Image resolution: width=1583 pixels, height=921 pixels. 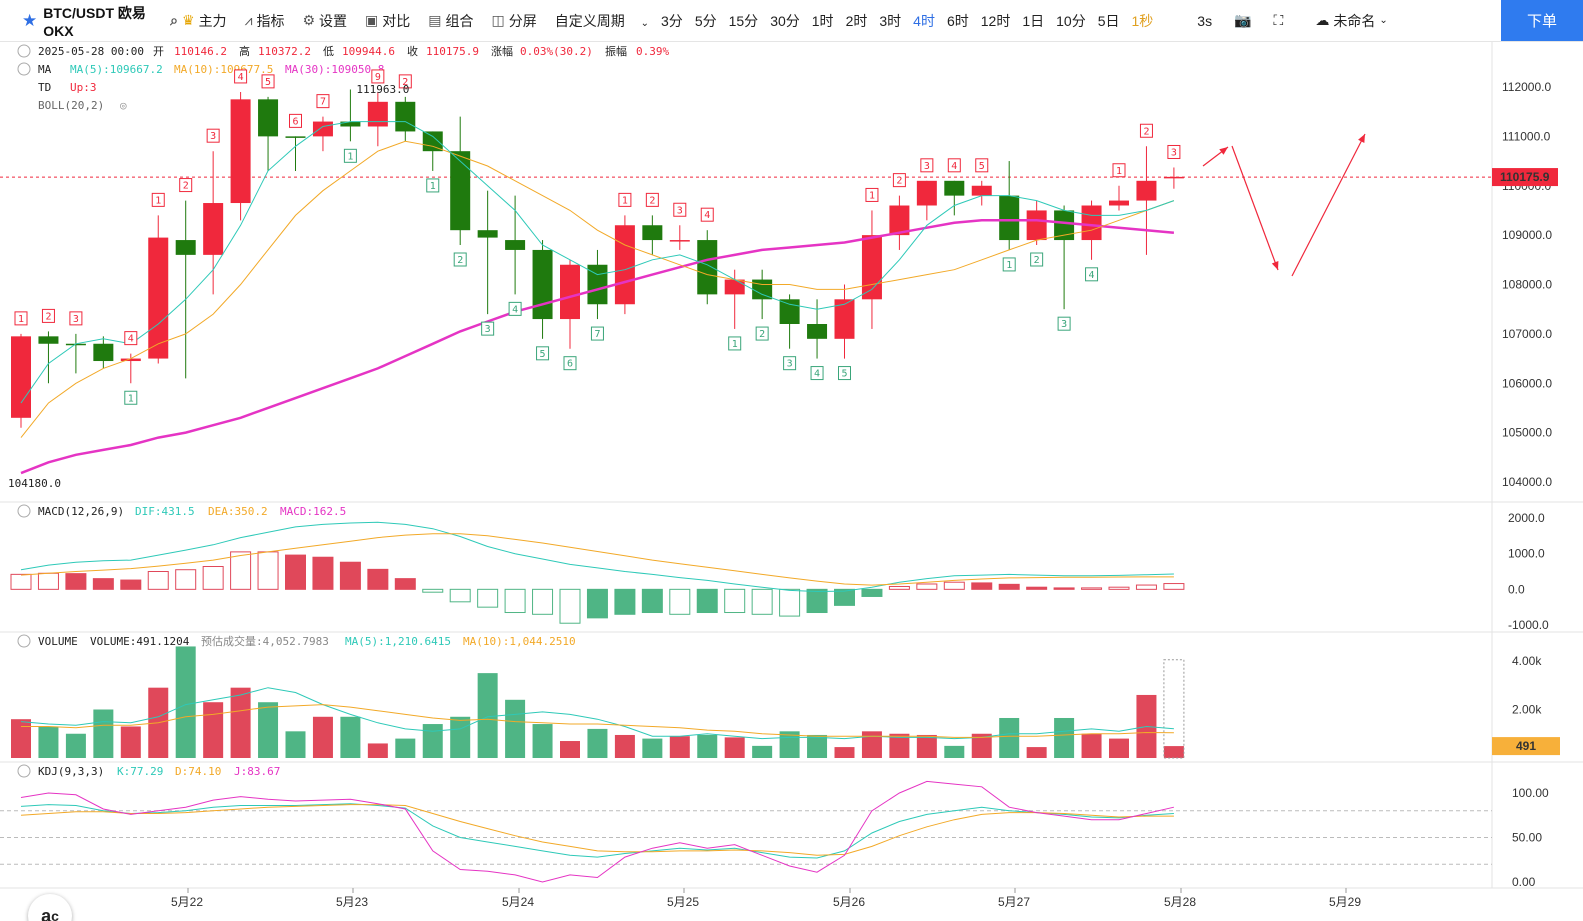 I want to click on date-axis-label: 5月22, so click(x=187, y=902).